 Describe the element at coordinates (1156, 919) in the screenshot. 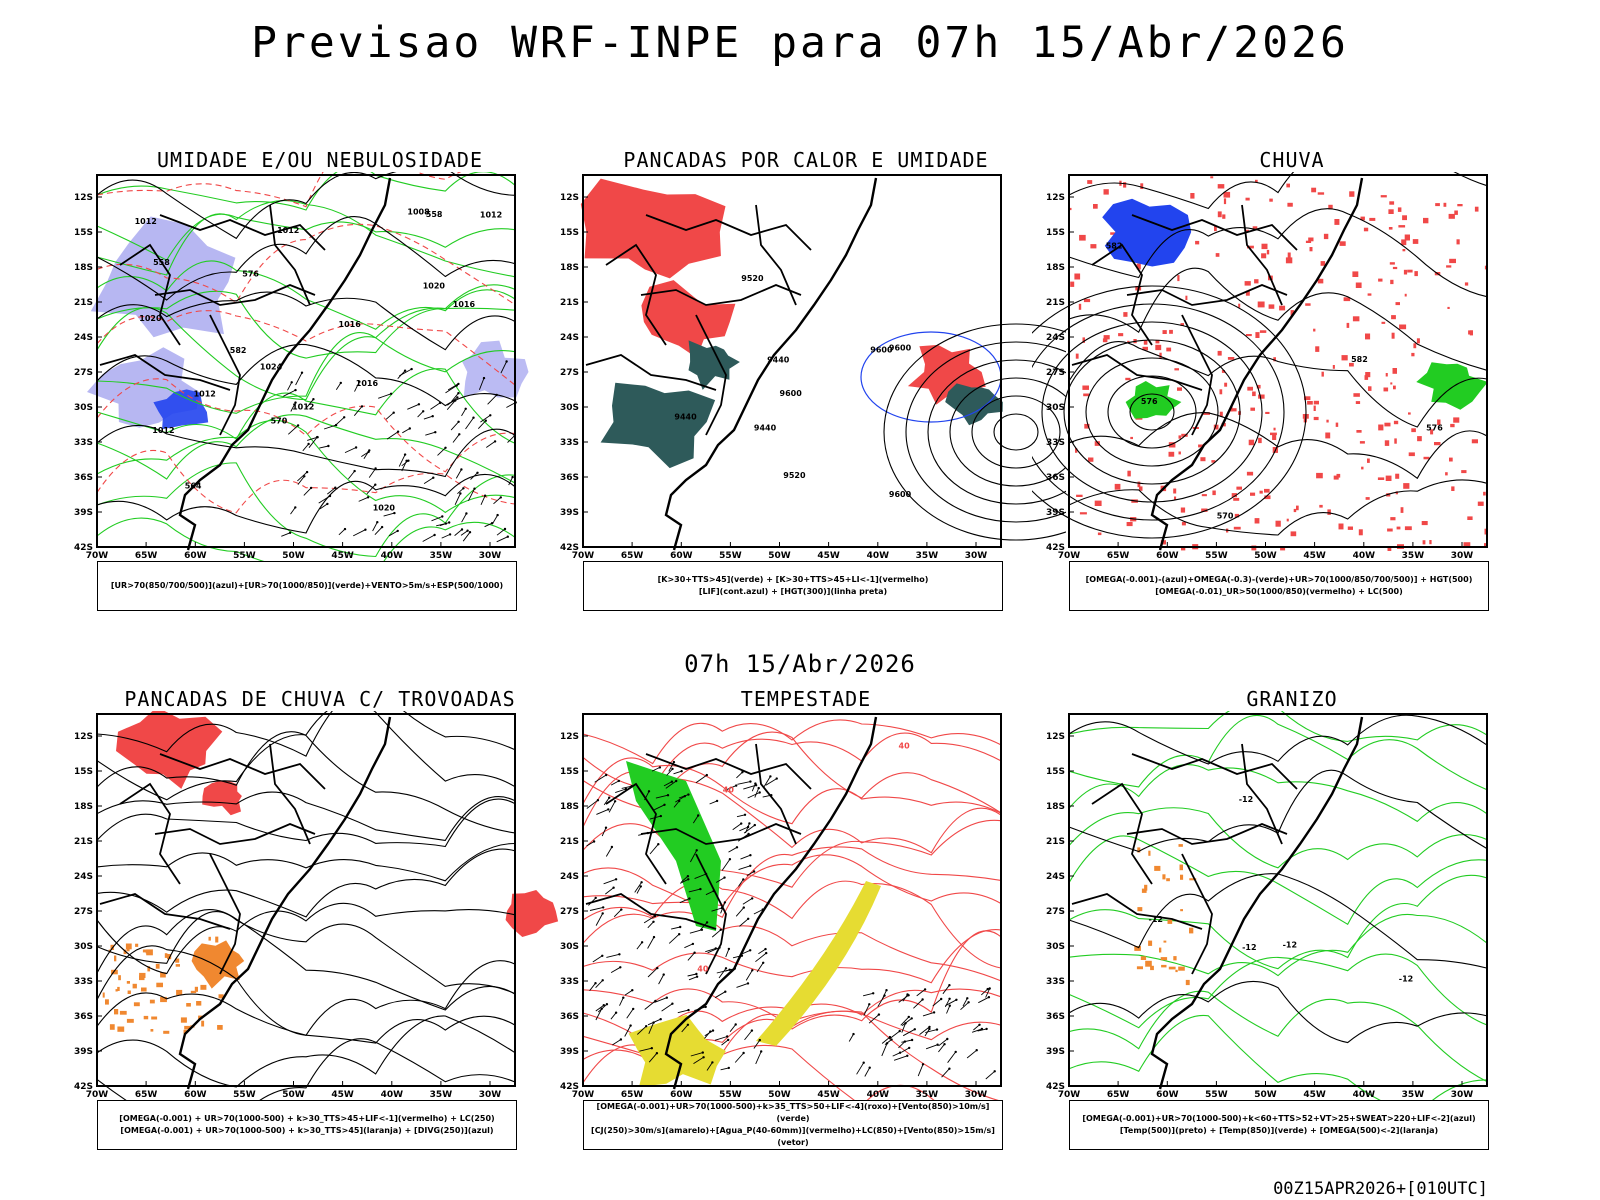

I see `contour-label: -12` at that location.